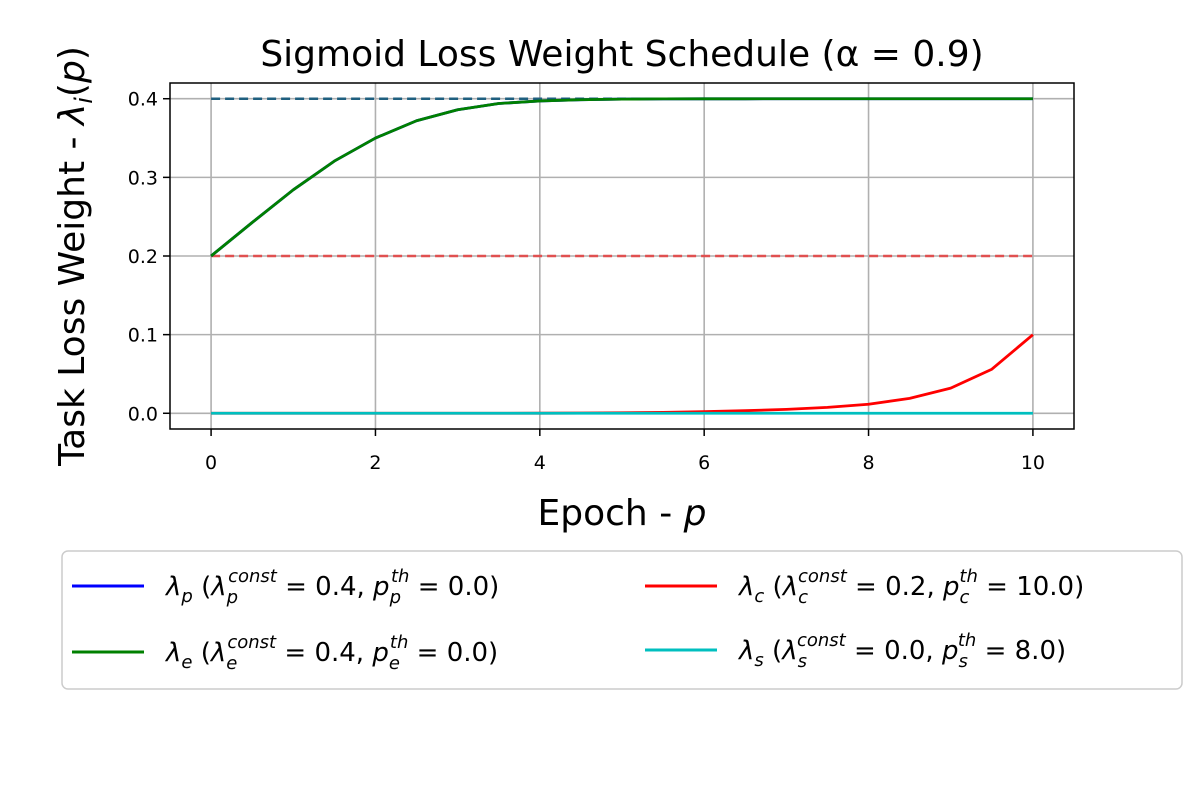 Image resolution: width=1200 pixels, height=800 pixels. Describe the element at coordinates (901, 651) in the screenshot. I see `legend-label: λs (λsconst = 0.0, psth = 8.0)` at that location.